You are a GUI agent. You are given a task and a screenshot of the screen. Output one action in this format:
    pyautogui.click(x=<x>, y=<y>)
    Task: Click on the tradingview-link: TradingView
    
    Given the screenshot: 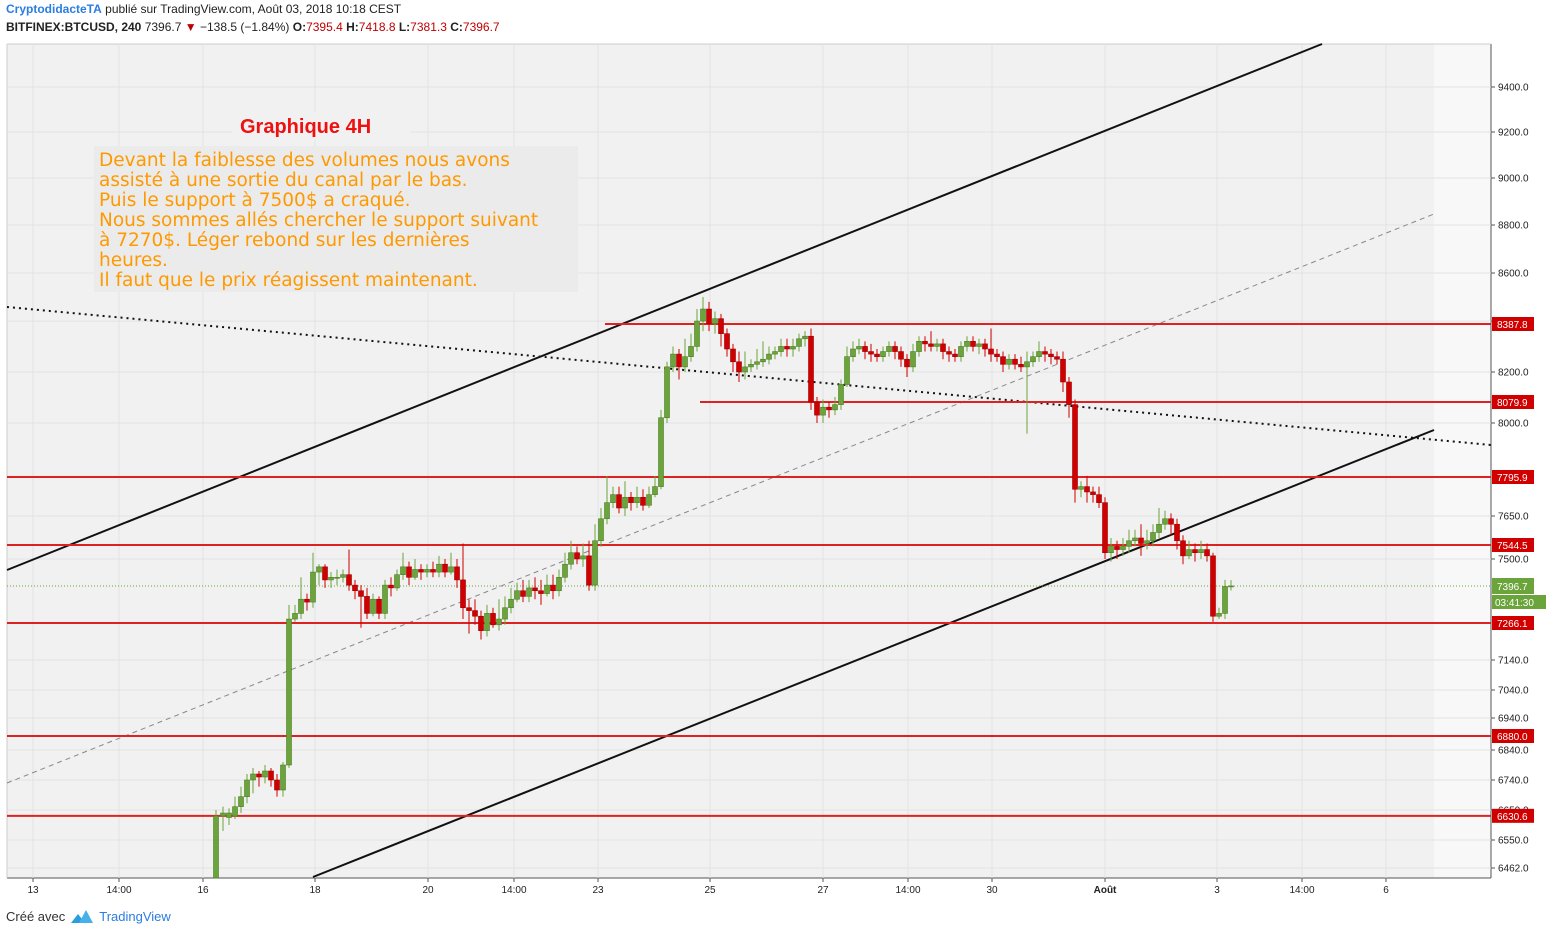 What is the action you would take?
    pyautogui.click(x=135, y=916)
    